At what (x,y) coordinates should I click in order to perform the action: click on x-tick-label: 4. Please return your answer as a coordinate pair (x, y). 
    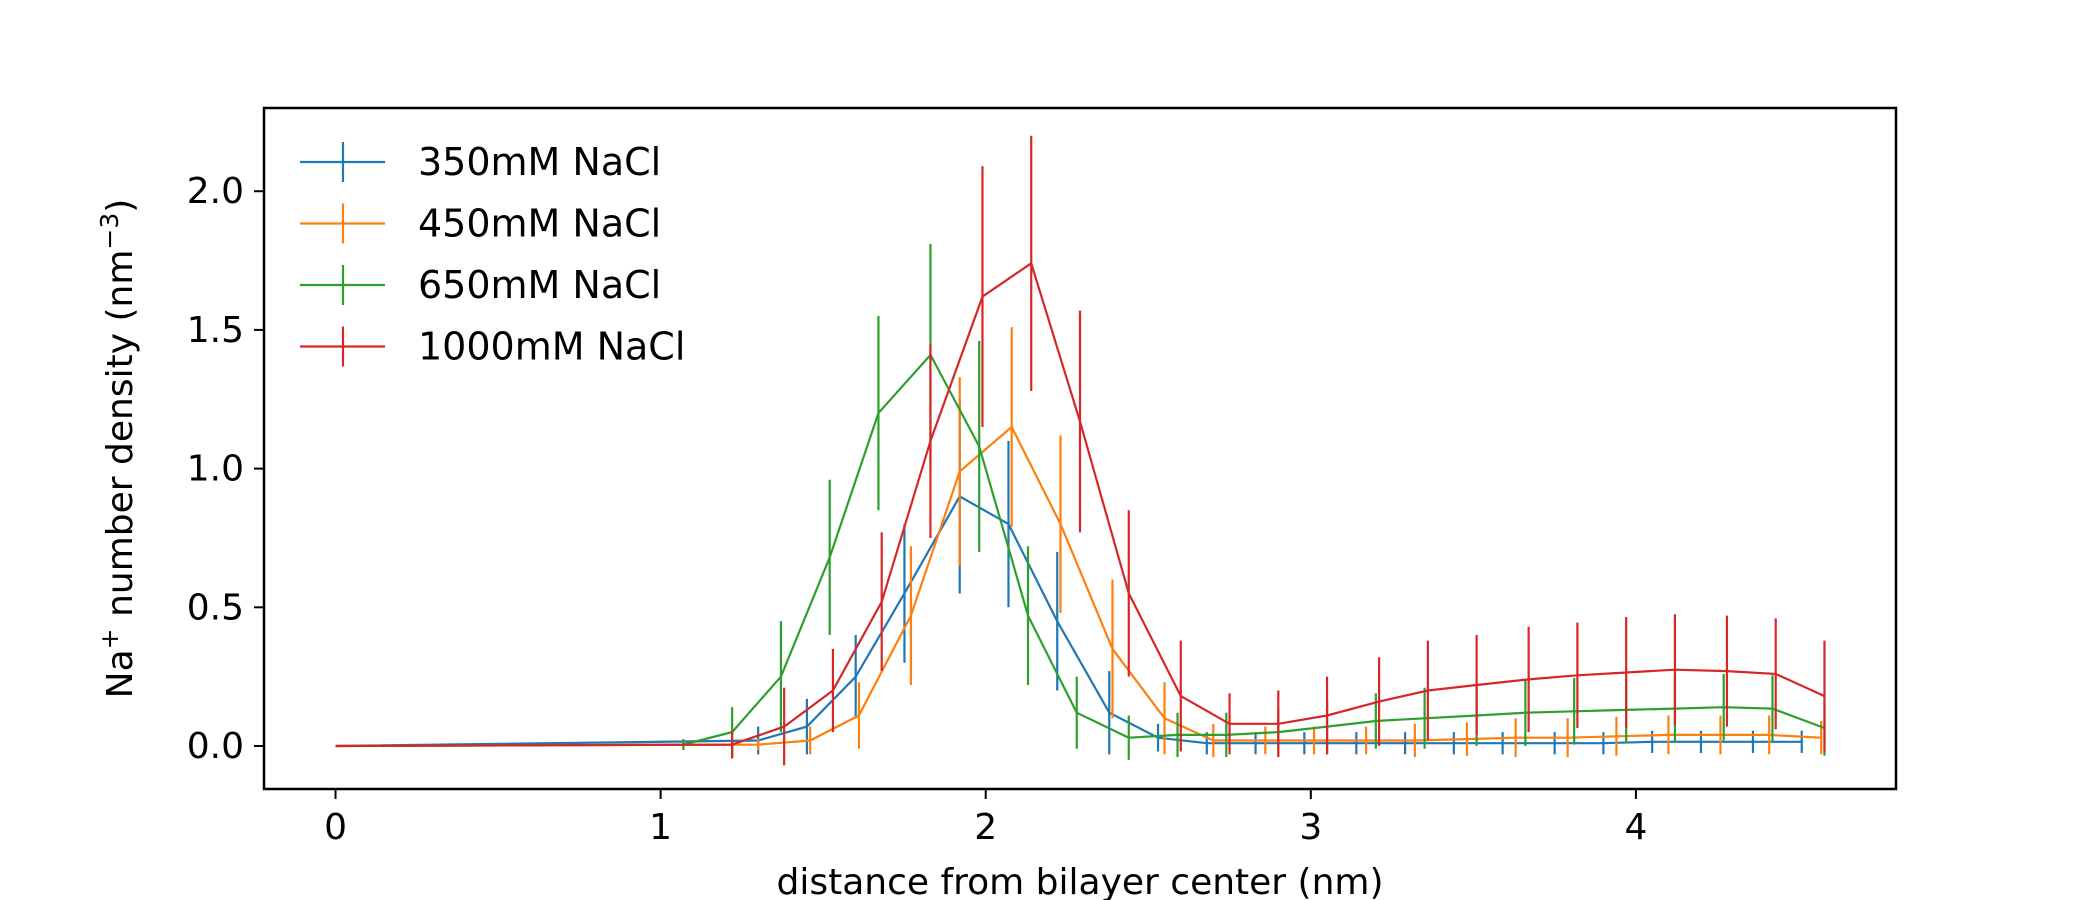
    Looking at the image, I should click on (1635, 827).